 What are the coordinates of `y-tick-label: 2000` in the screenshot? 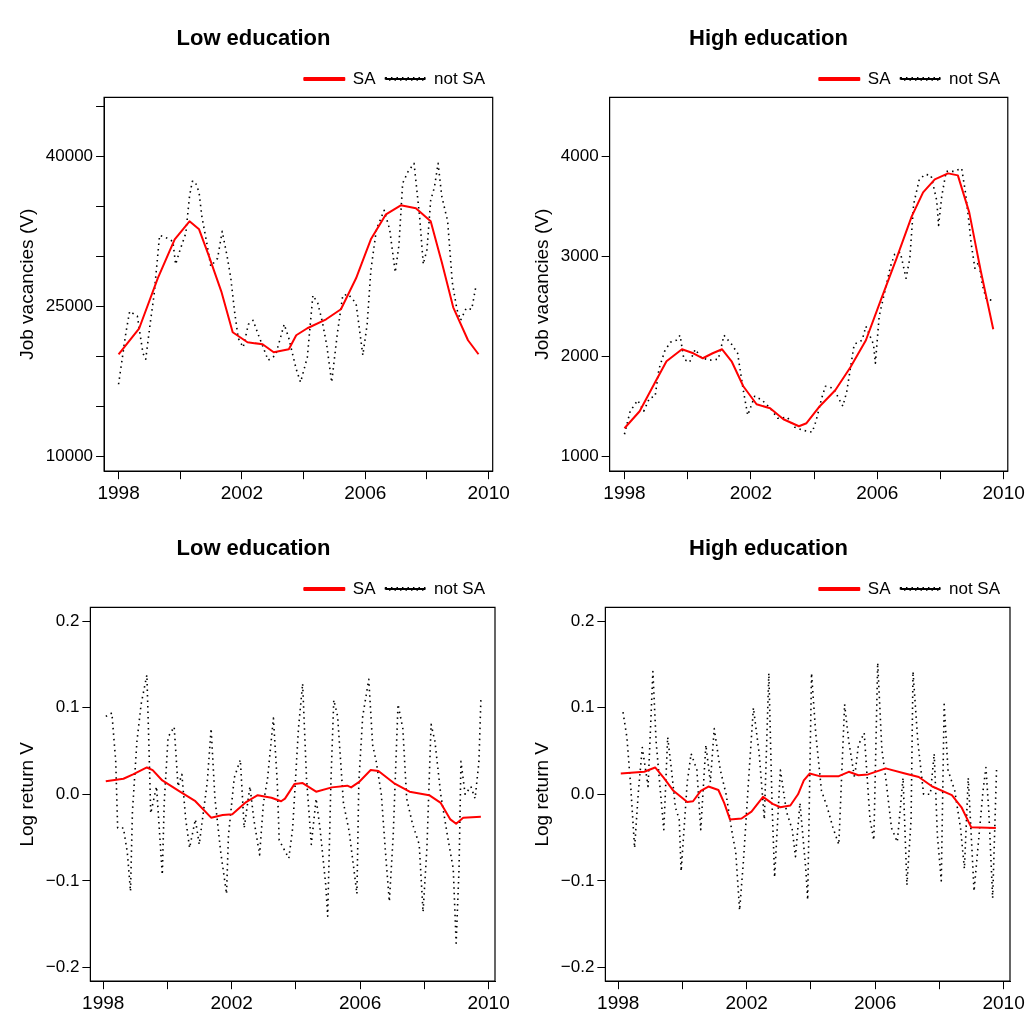 It's located at (579, 355).